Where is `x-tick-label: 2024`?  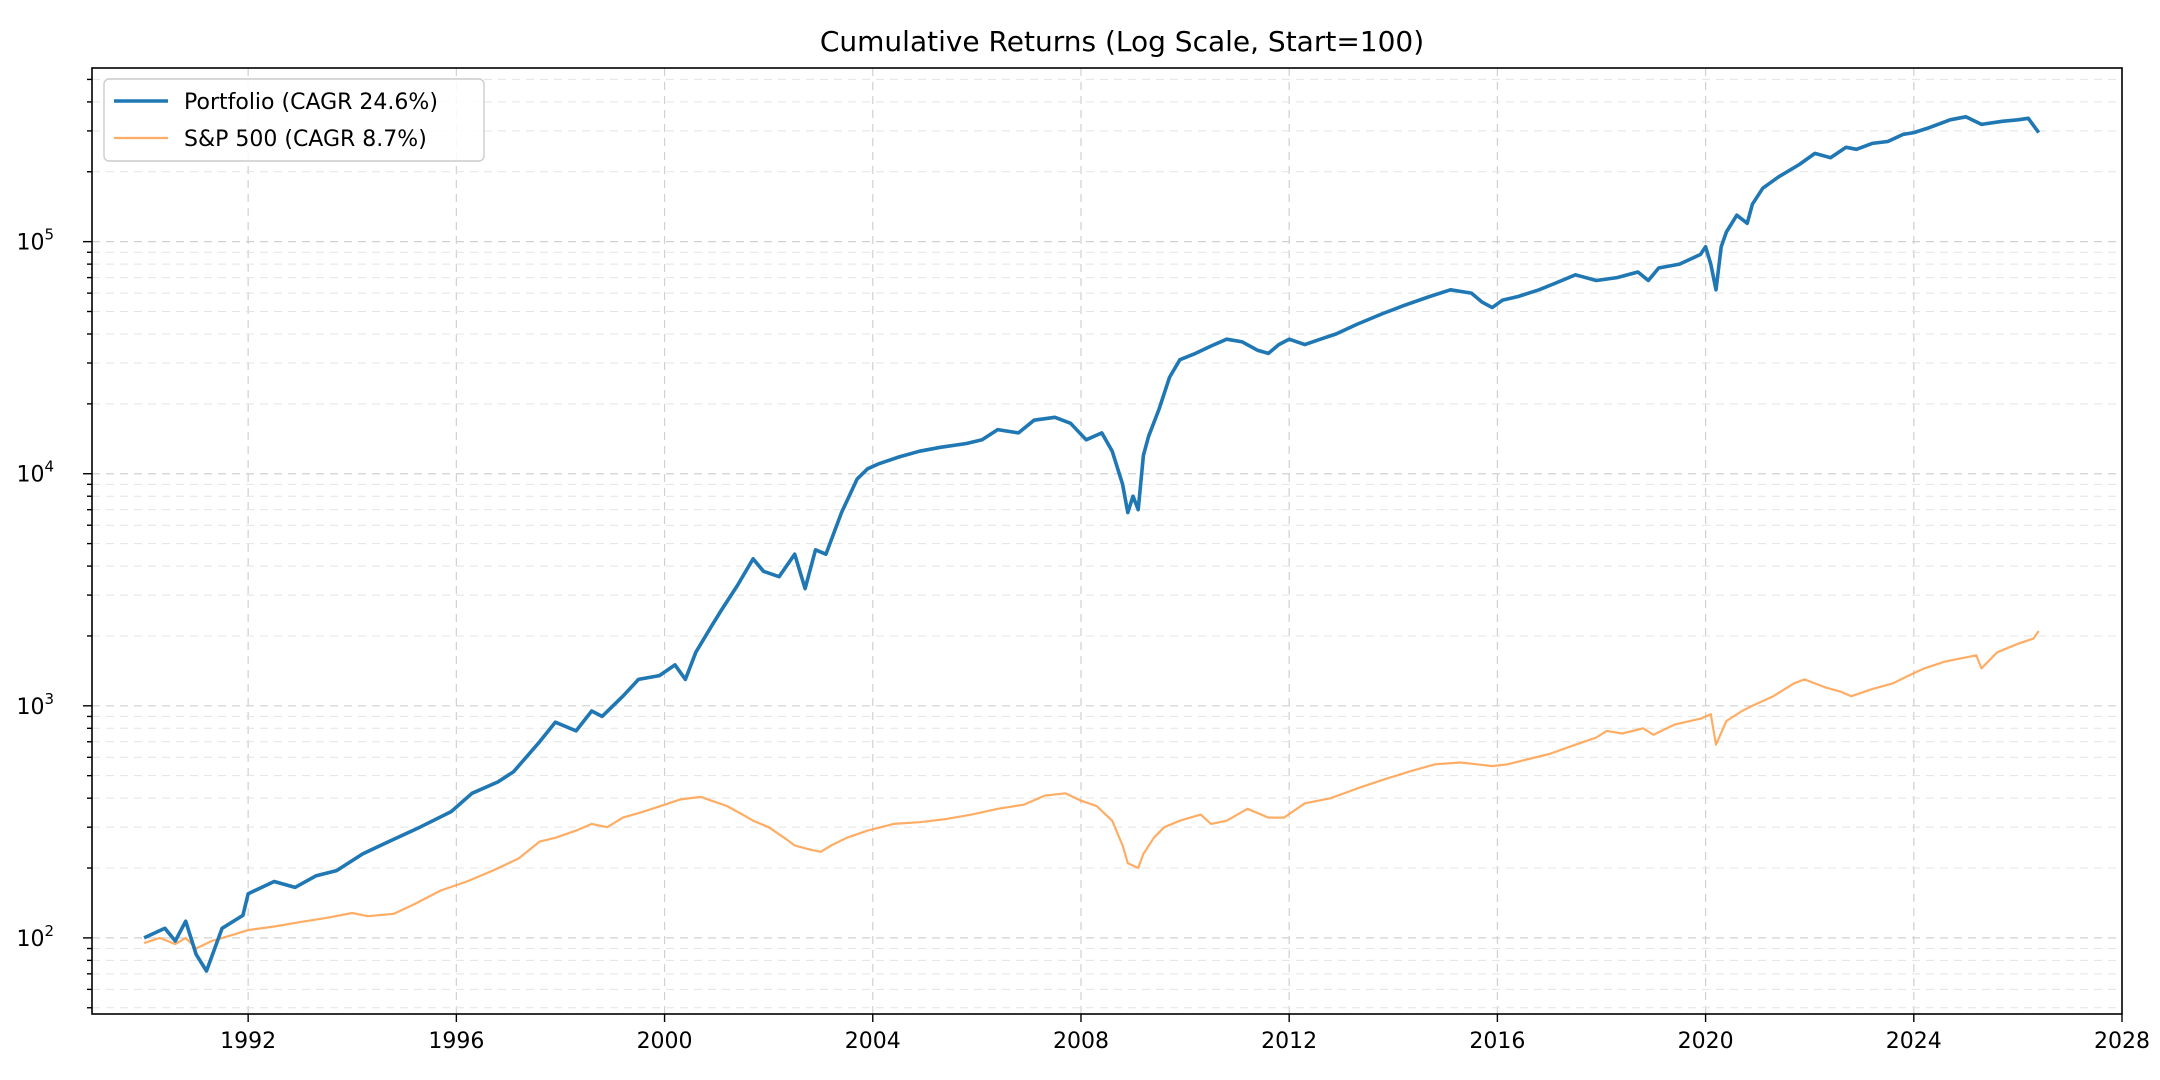 x-tick-label: 2024 is located at coordinates (1914, 1041).